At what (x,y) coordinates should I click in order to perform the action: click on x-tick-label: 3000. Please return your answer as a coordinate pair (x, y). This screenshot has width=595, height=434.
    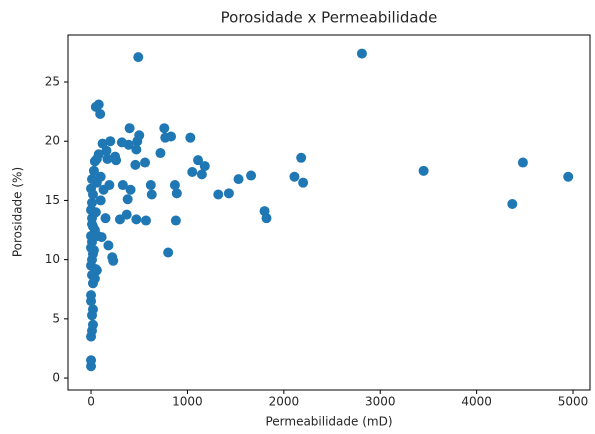
    Looking at the image, I should click on (380, 402).